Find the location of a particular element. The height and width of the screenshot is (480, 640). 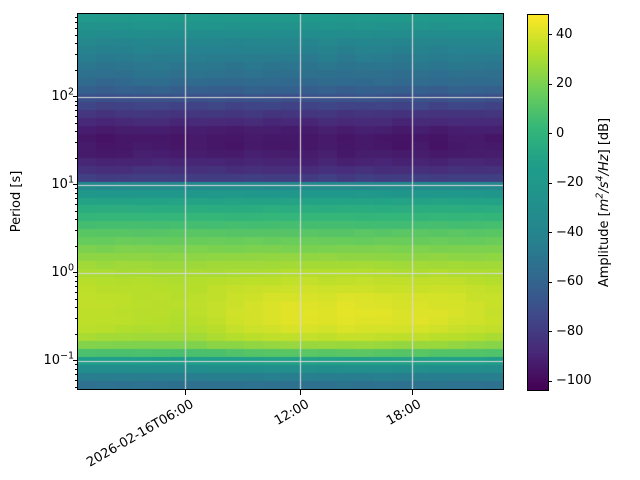

colorbar-tick-label: −80 is located at coordinates (570, 331).